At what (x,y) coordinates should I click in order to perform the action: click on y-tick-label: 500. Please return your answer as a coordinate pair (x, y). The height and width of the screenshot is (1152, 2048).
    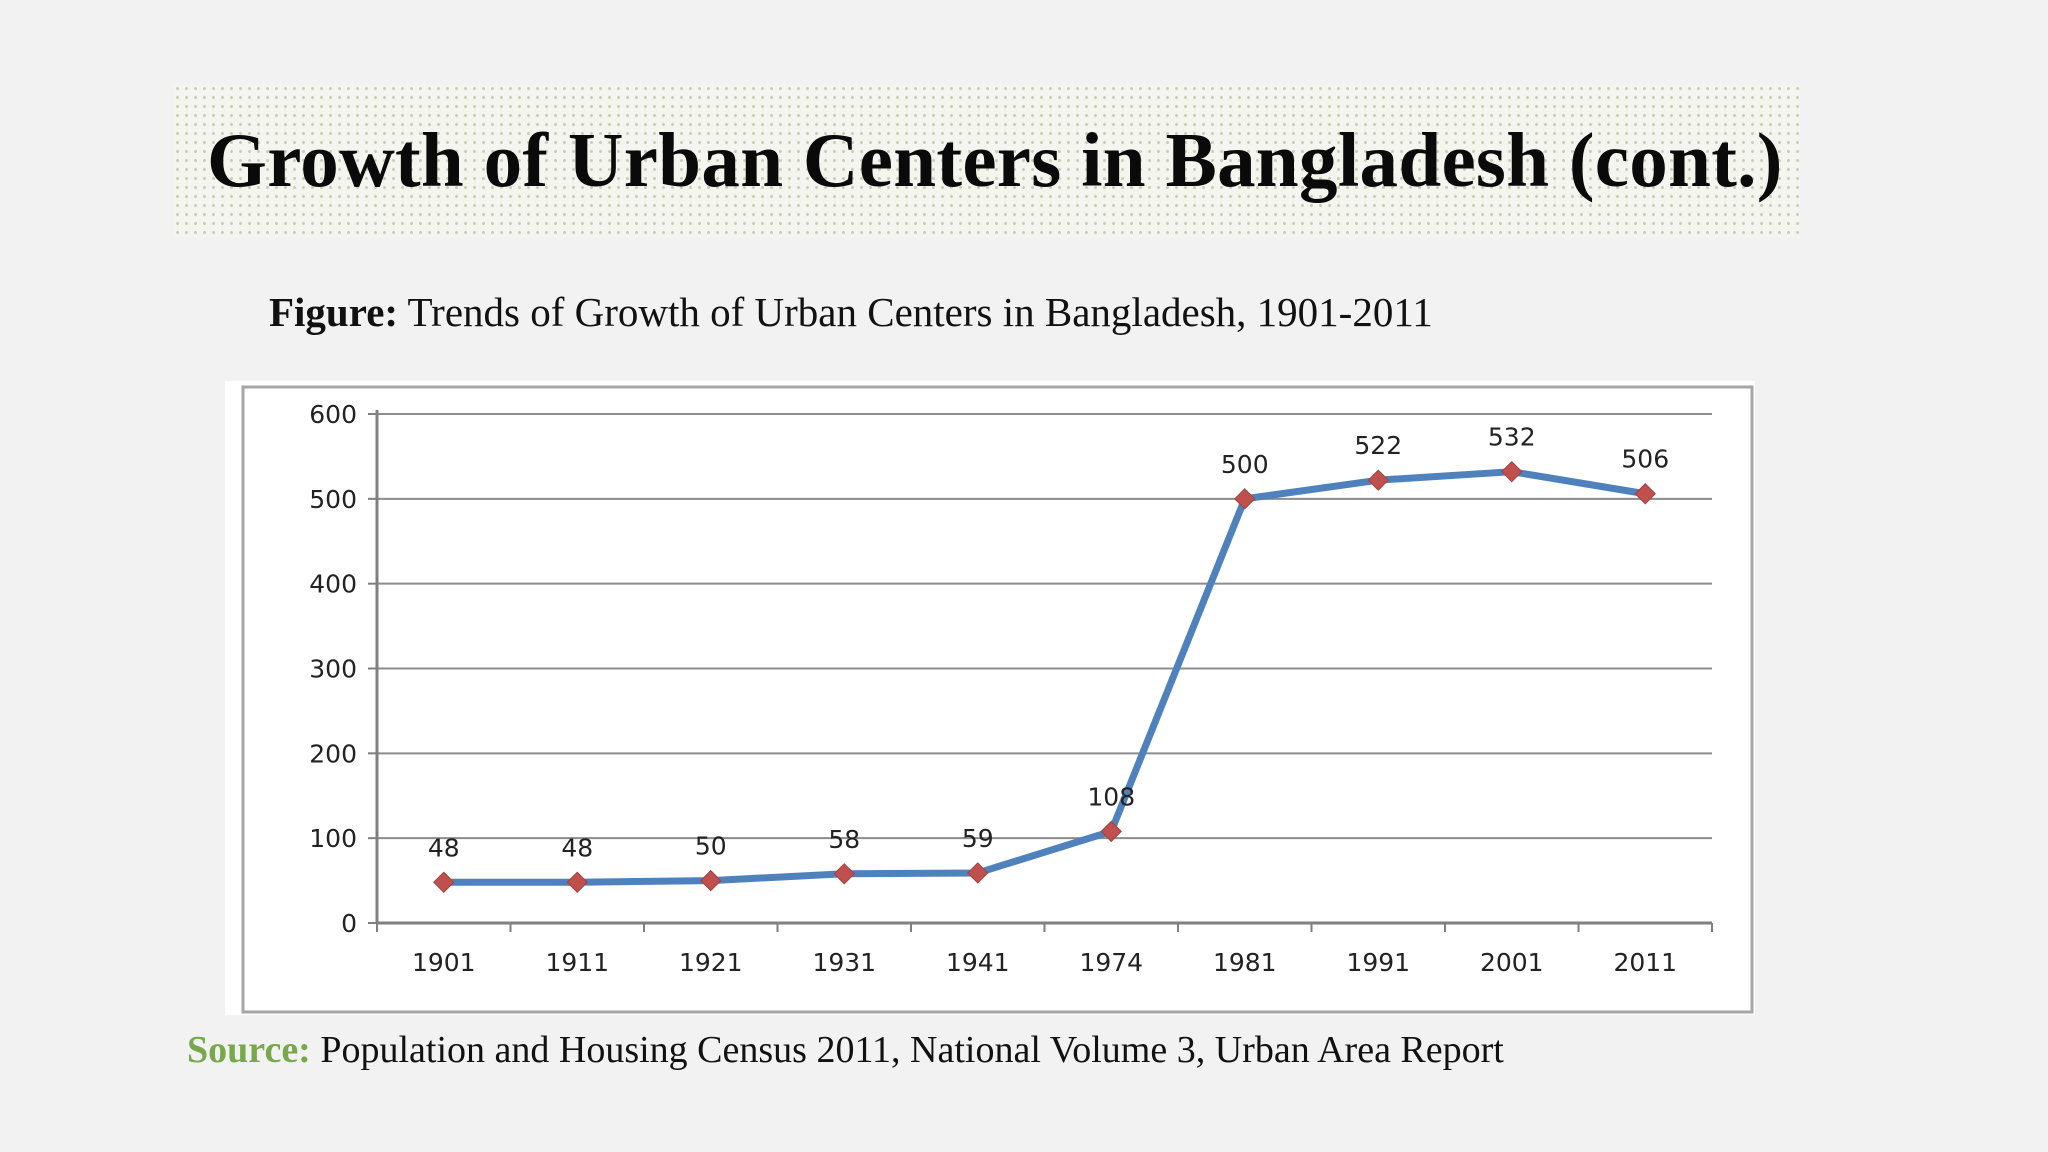
    Looking at the image, I should click on (333, 499).